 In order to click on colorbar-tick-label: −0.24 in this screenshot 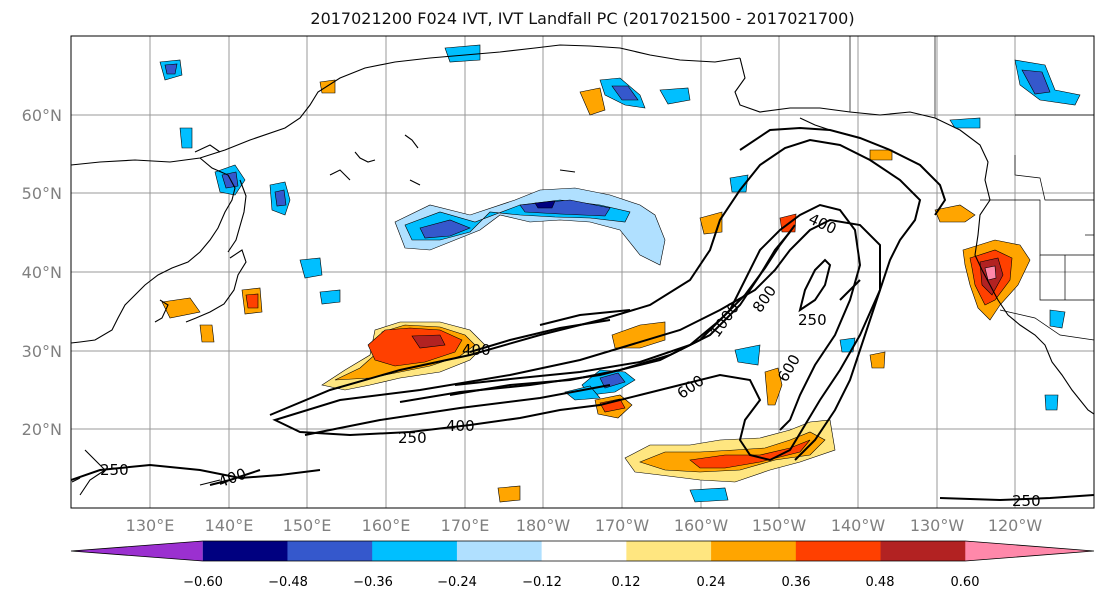, I will do `click(457, 582)`.